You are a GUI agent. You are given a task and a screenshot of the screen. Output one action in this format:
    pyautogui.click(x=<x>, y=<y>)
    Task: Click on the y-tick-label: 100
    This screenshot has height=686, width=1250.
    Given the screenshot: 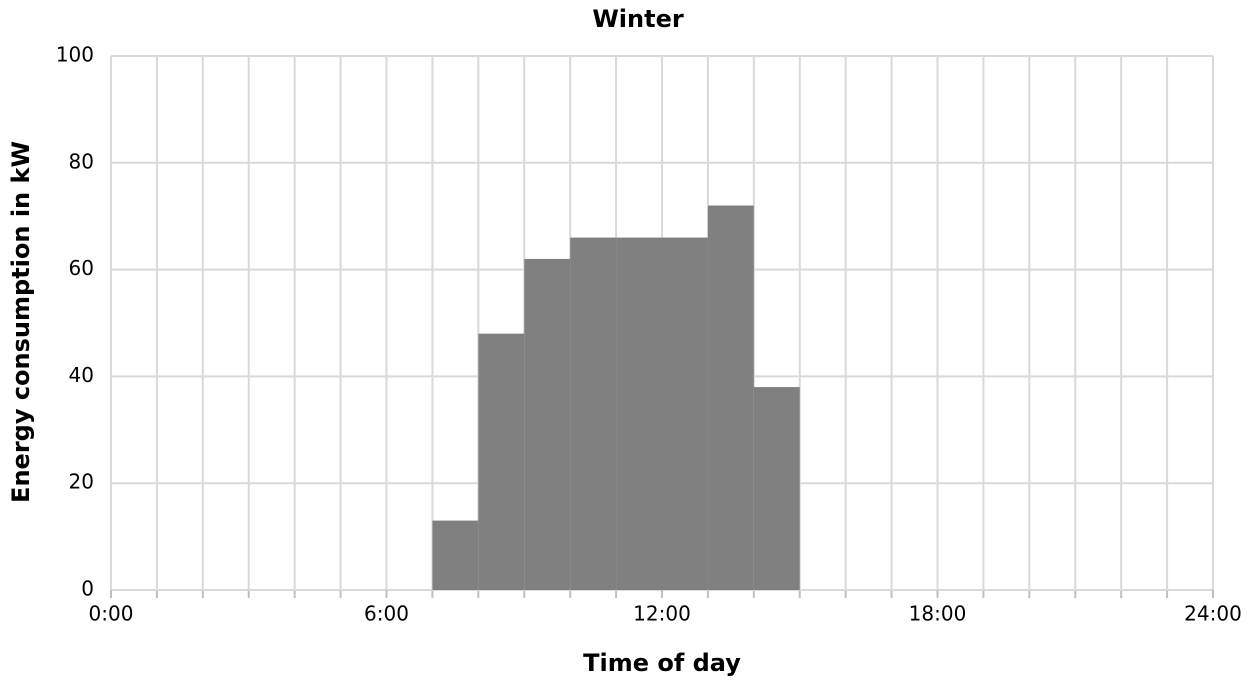 What is the action you would take?
    pyautogui.click(x=75, y=55)
    